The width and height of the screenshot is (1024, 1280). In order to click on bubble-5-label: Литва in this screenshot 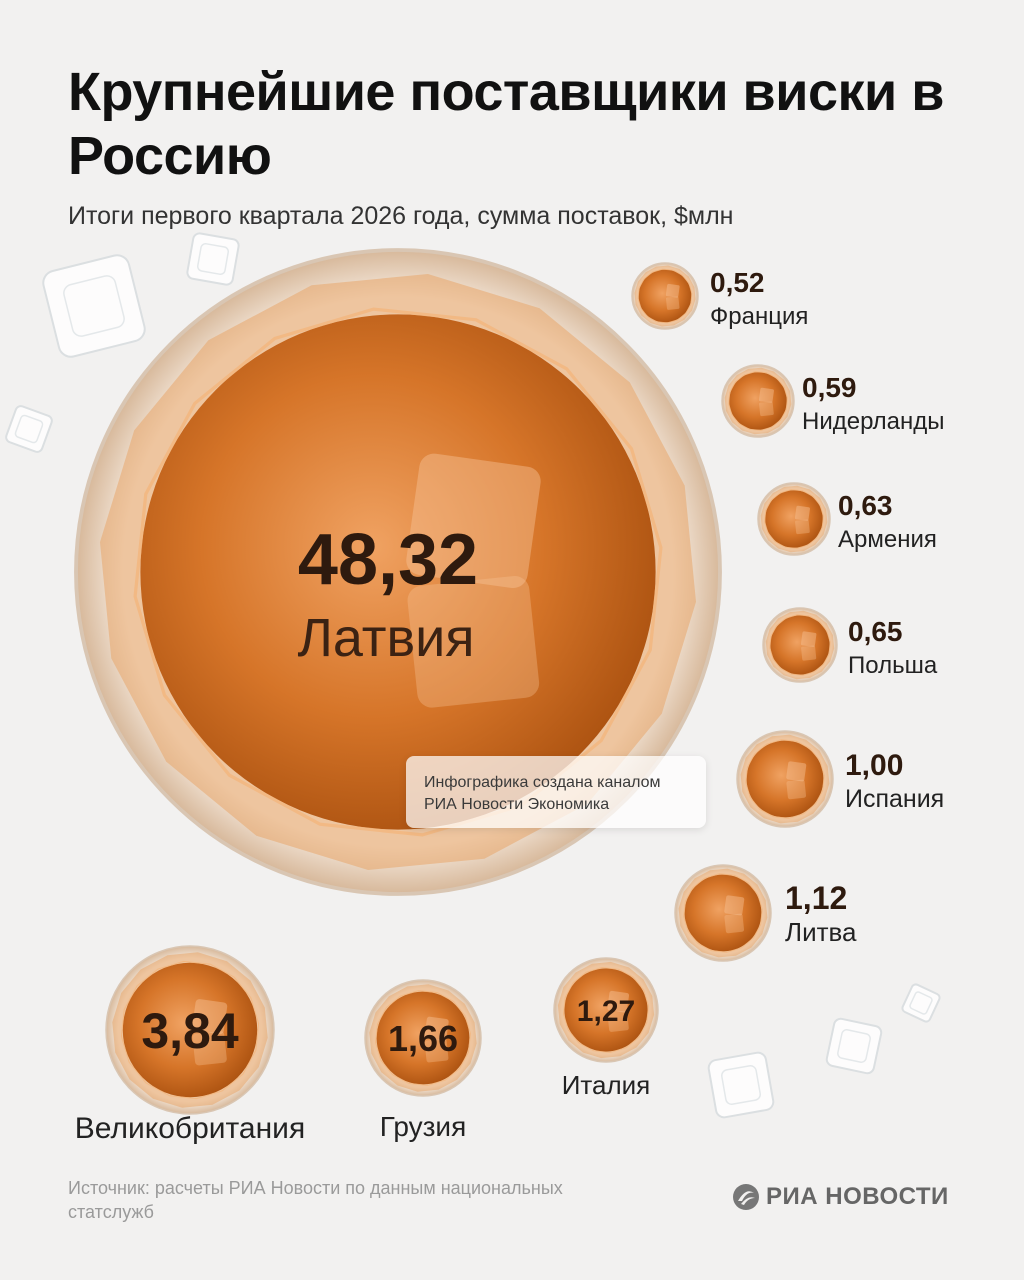, I will do `click(821, 932)`.